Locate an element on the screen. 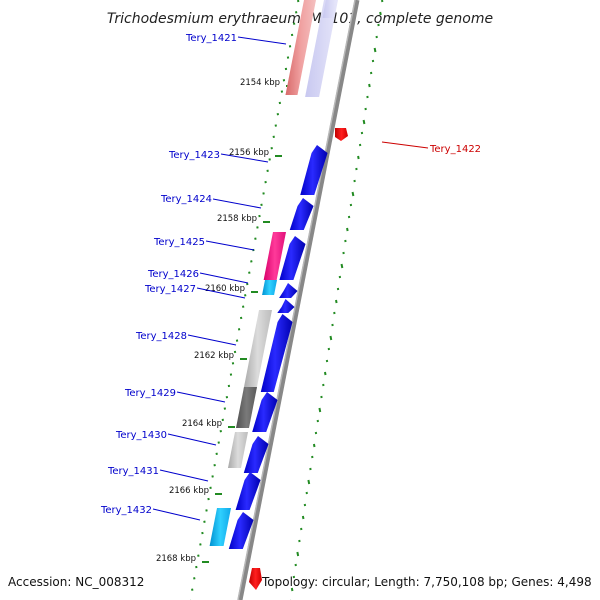 The width and height of the screenshot is (600, 600). gene-label-tery-1431: Tery_1431 is located at coordinates (133, 471).